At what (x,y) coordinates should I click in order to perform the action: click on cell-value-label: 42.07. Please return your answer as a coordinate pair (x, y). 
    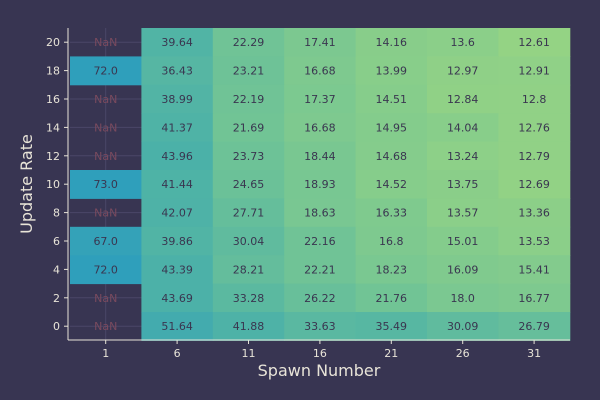
    Looking at the image, I should click on (177, 213).